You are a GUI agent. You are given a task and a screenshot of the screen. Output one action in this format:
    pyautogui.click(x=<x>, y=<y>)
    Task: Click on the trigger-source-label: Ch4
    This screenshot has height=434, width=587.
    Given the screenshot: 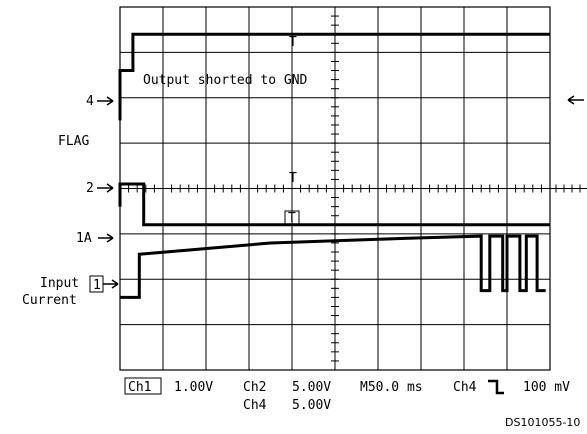 What is the action you would take?
    pyautogui.click(x=465, y=387)
    